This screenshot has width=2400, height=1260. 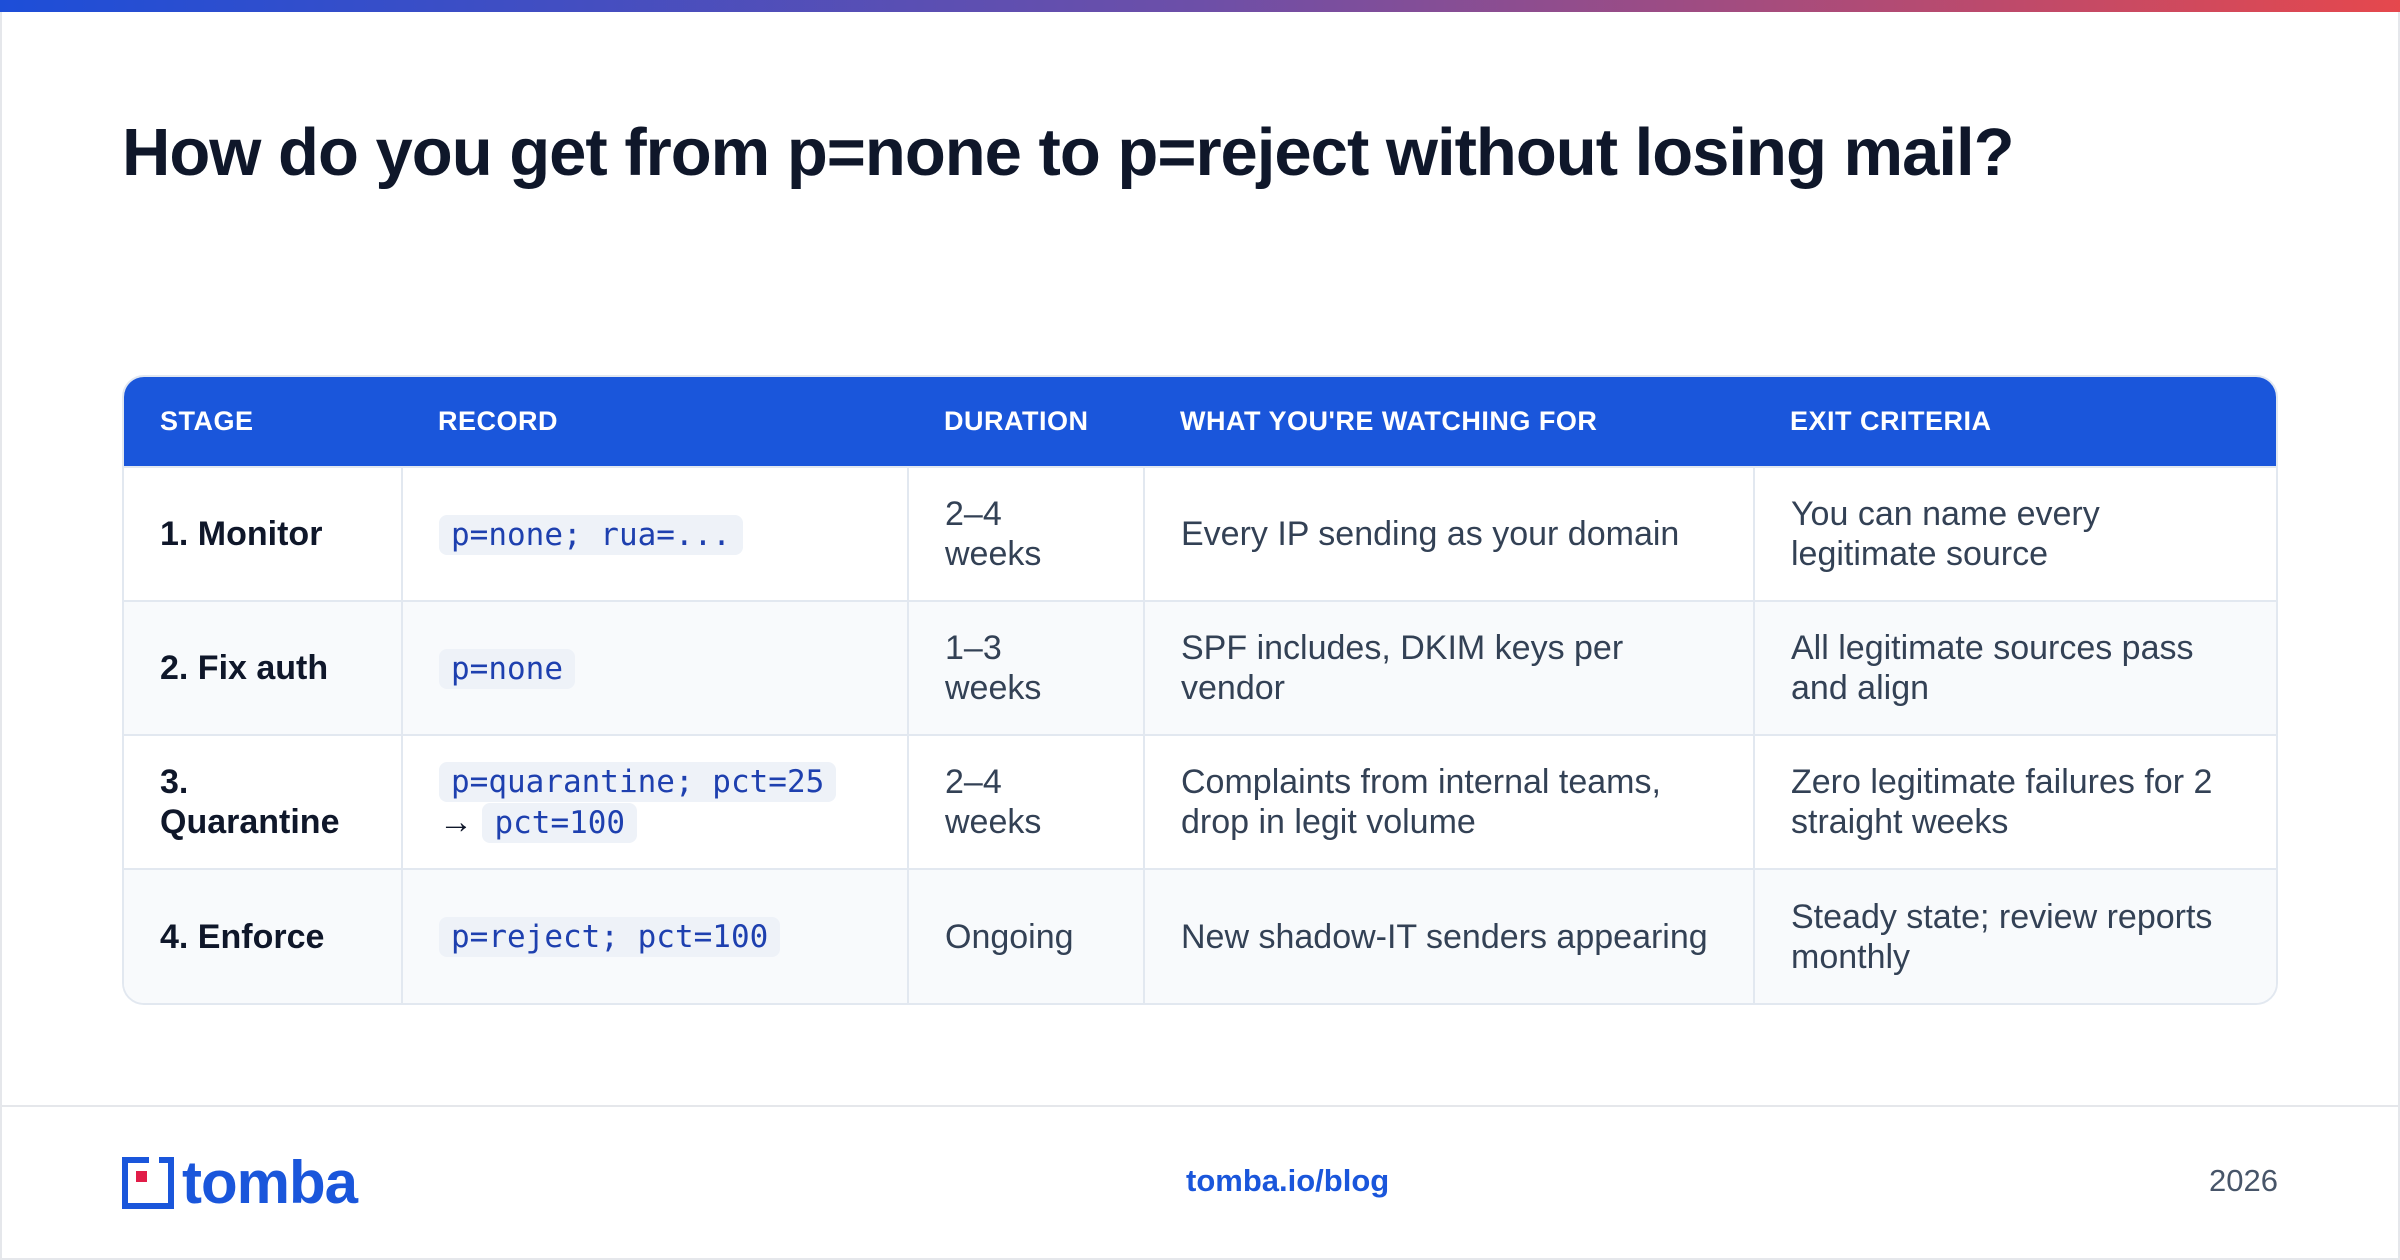 What do you see at coordinates (244, 668) in the screenshot?
I see `stage-cell: 2. Fix auth` at bounding box center [244, 668].